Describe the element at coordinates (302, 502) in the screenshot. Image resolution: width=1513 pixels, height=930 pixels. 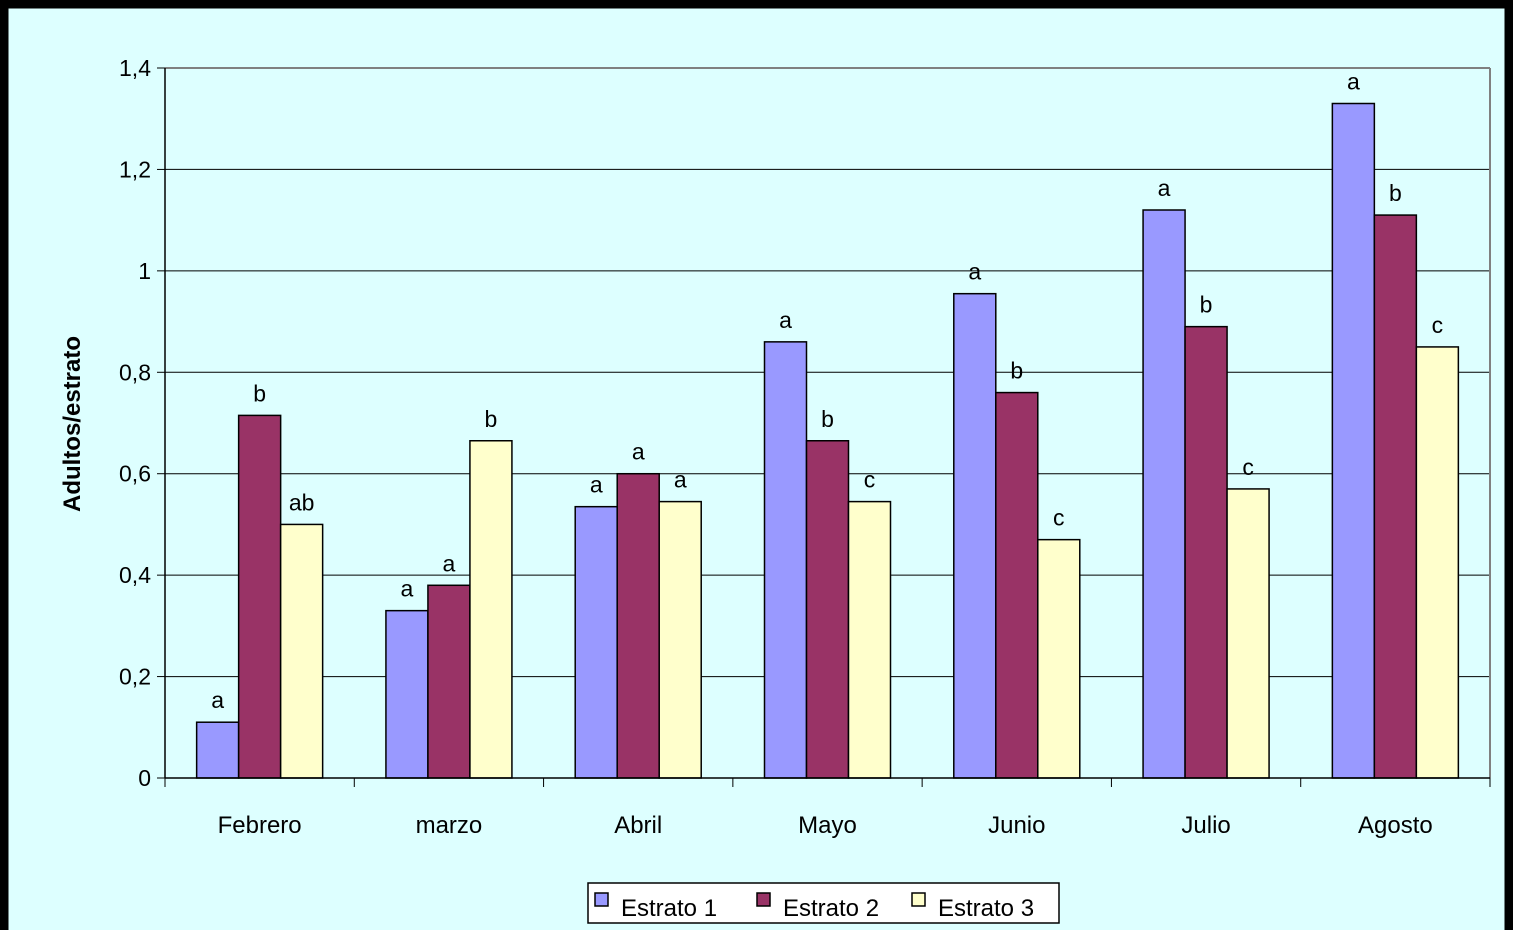
I see `bar-data-label: ab` at that location.